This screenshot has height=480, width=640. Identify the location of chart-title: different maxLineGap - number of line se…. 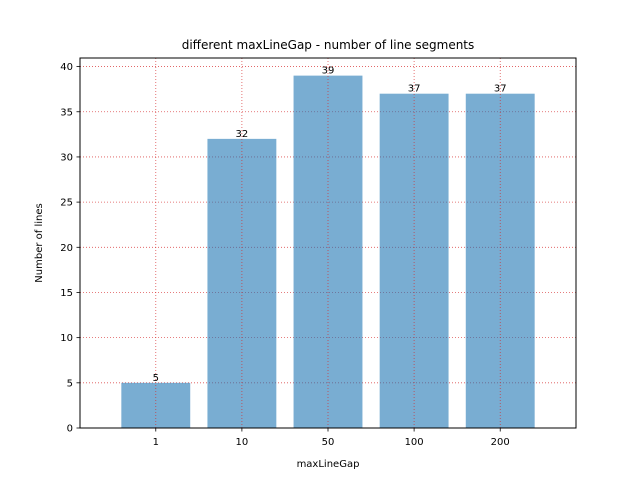
(328, 45).